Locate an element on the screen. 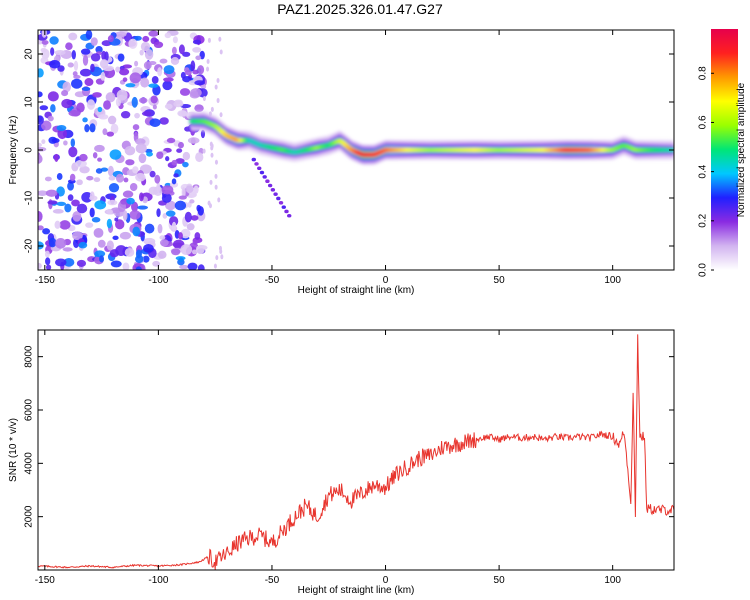 This screenshot has height=600, width=750. spectrogram-xtick-label: -50 is located at coordinates (272, 280).